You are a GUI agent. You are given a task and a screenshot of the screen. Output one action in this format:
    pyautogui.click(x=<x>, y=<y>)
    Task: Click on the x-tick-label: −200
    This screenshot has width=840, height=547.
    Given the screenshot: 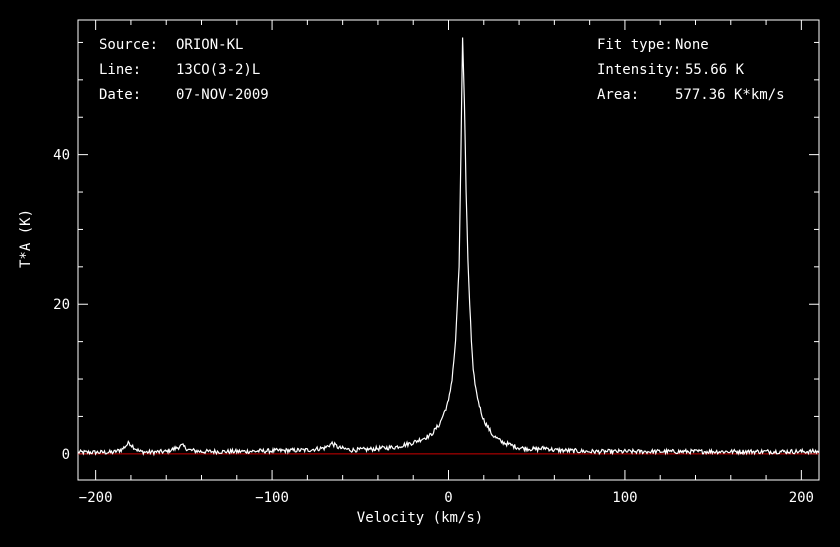 What is the action you would take?
    pyautogui.click(x=96, y=498)
    